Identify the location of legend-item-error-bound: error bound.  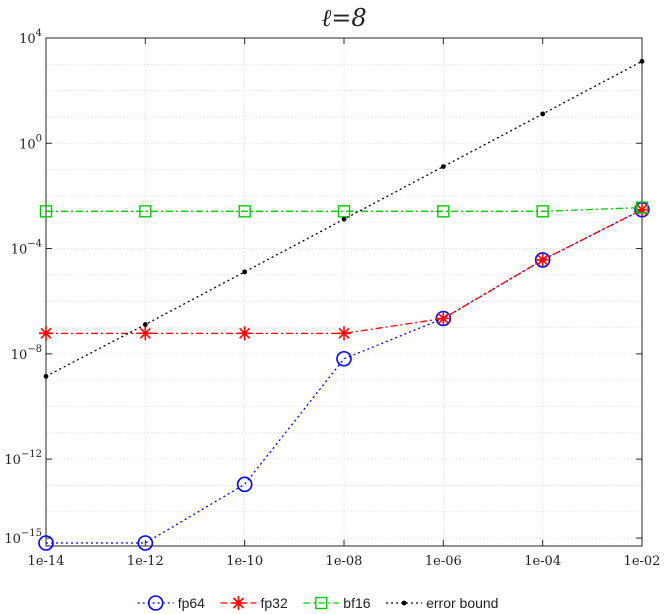
(442, 603).